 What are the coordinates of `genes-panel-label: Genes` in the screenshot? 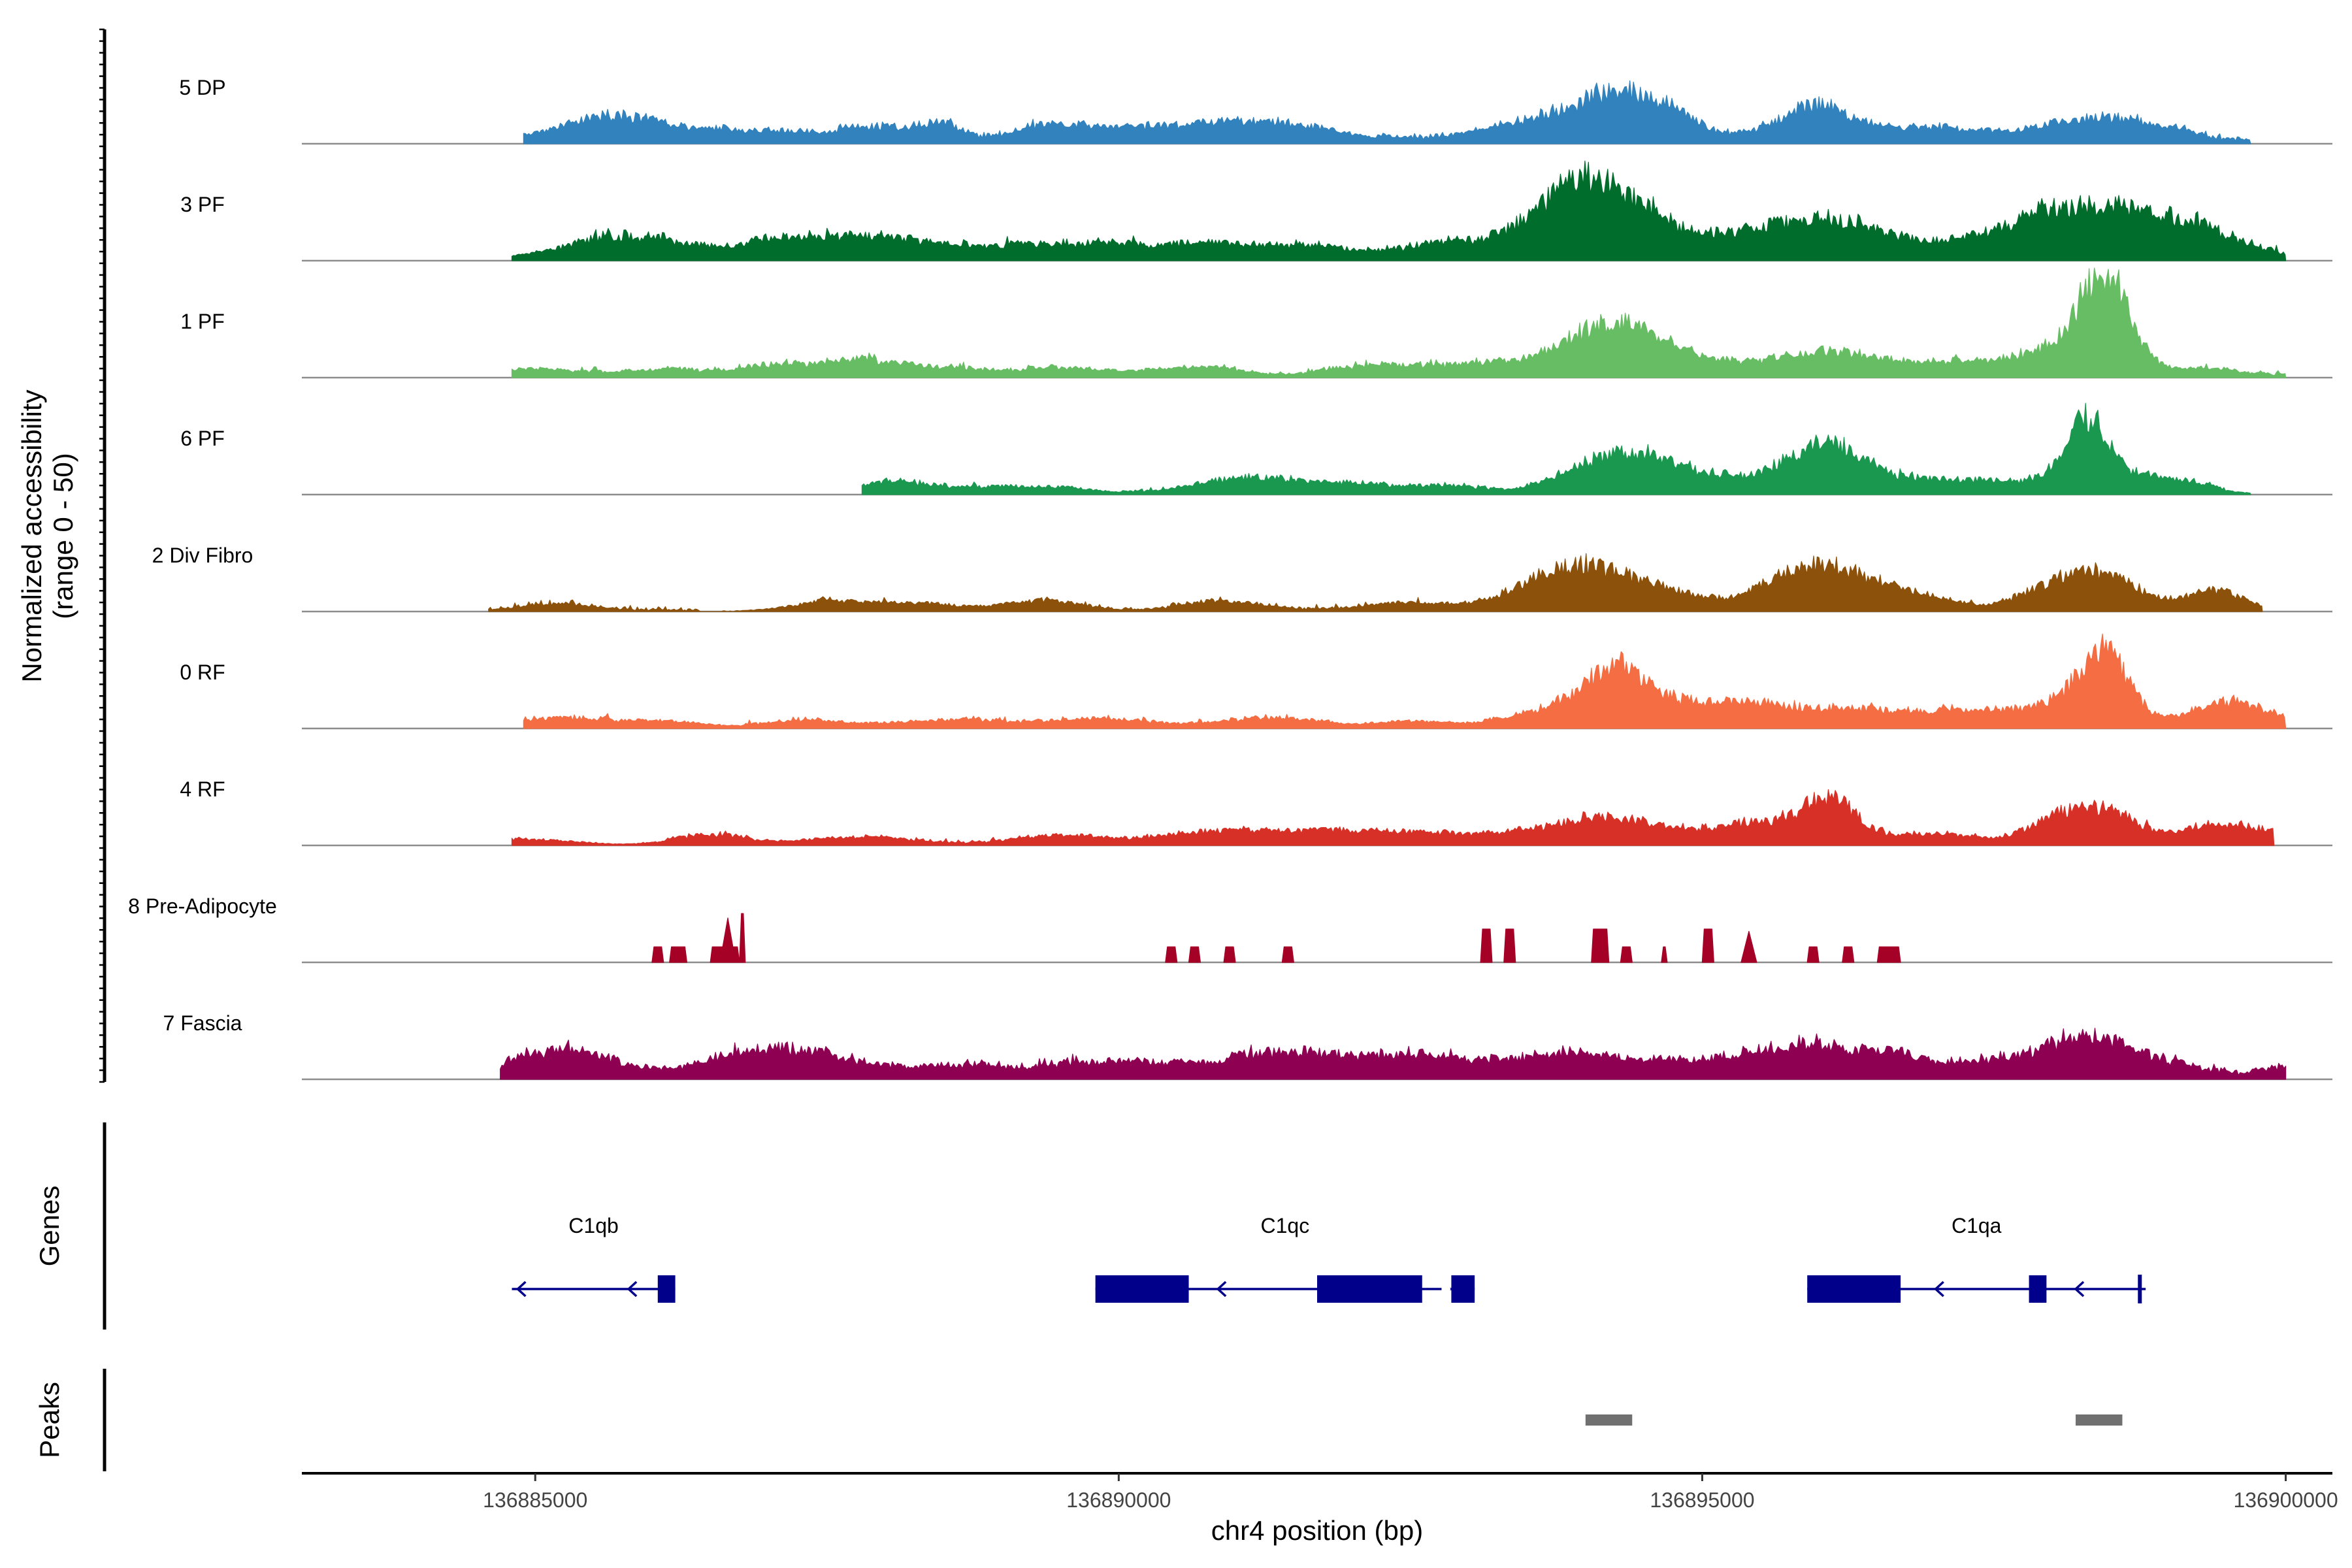 It's located at (49, 1226).